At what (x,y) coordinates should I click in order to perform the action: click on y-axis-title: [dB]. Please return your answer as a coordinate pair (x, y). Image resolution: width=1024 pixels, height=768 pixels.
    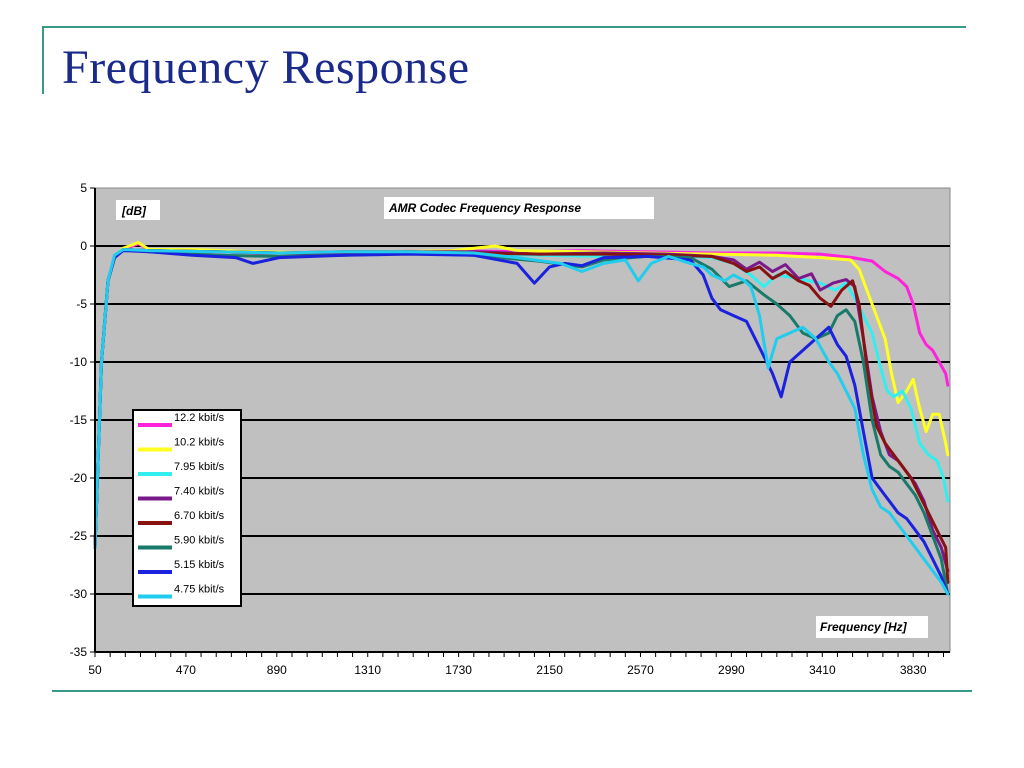
    Looking at the image, I should click on (134, 211).